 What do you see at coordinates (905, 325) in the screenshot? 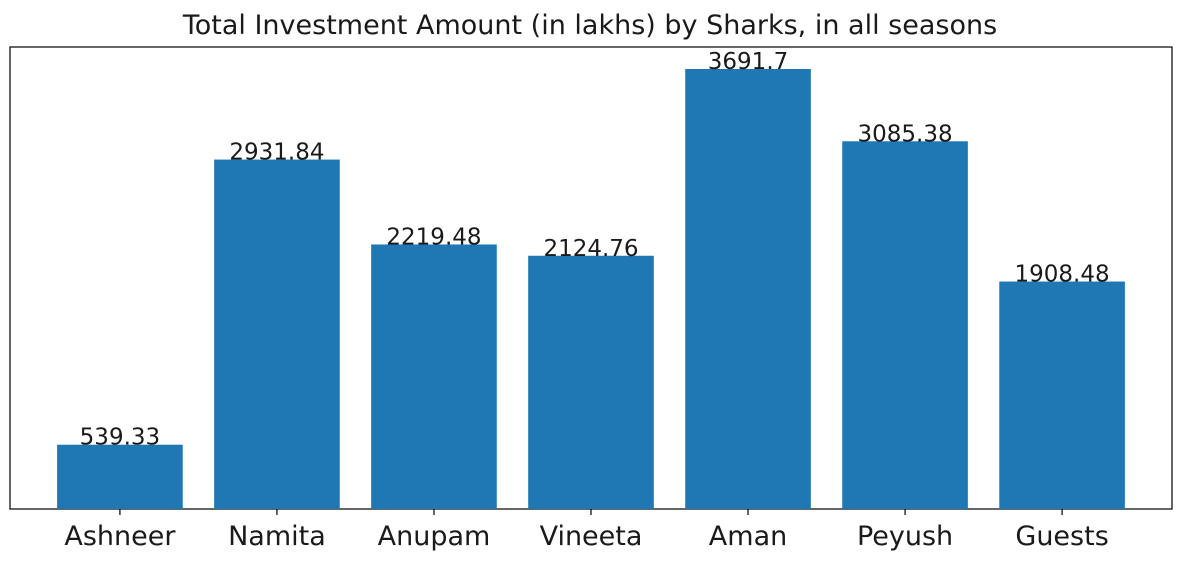
I see `bar-peyush` at bounding box center [905, 325].